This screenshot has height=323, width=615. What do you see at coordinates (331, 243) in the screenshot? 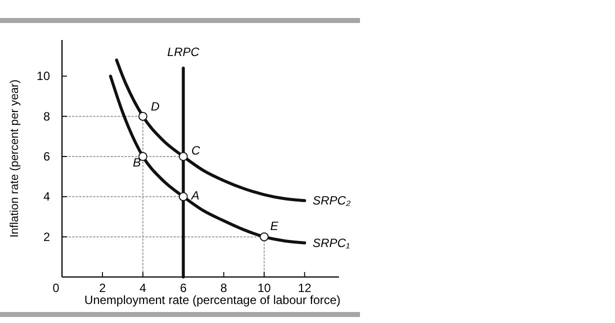
I see `series-label: SRPC₁` at bounding box center [331, 243].